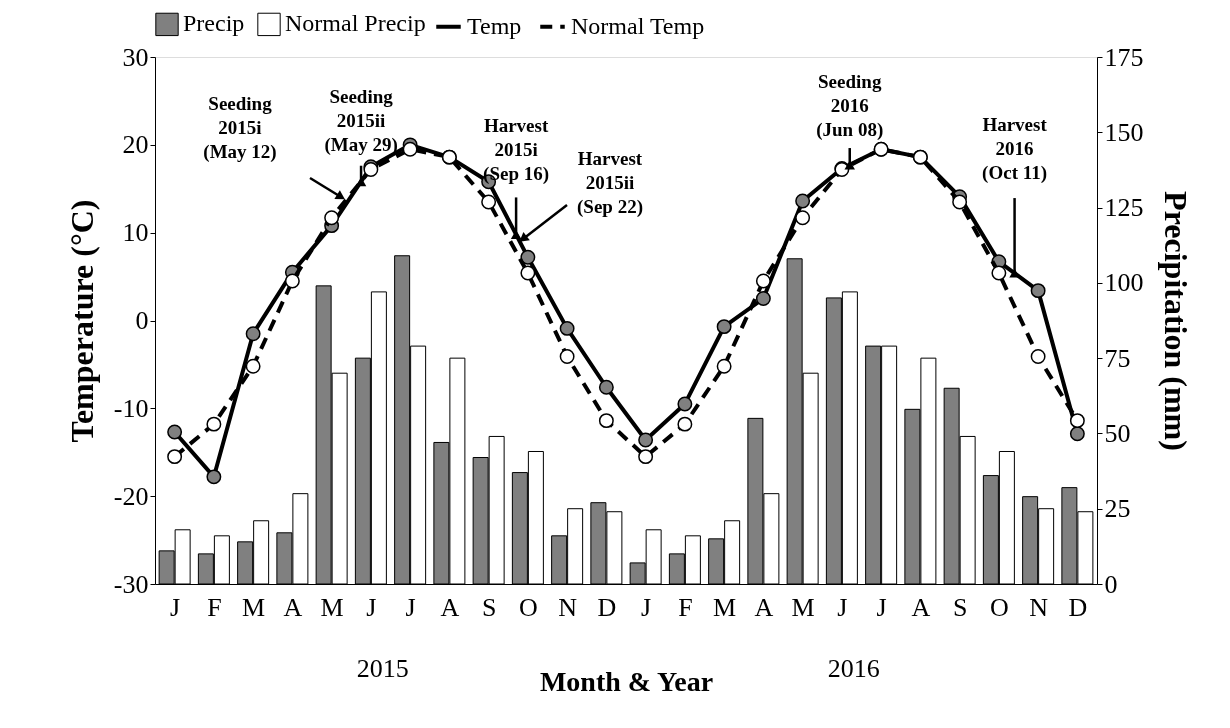  I want to click on y2-tick-label: 175, so click(1124, 57).